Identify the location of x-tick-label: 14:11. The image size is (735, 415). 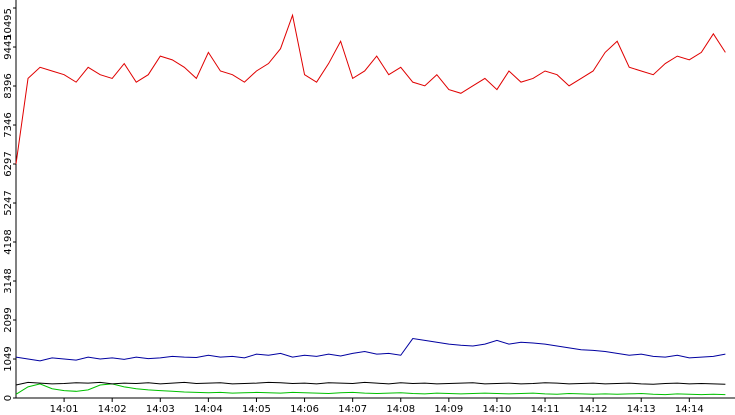
(545, 409).